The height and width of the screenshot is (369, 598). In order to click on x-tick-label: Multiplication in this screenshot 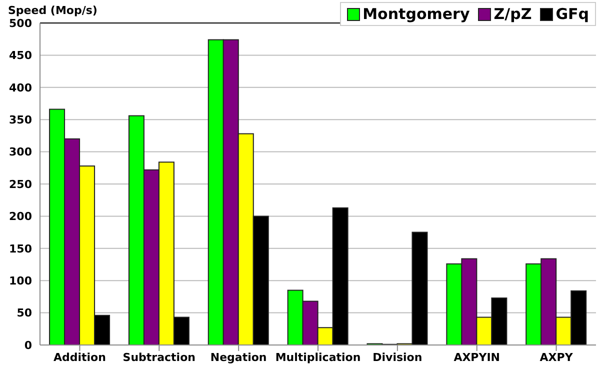, I will do `click(318, 357)`.